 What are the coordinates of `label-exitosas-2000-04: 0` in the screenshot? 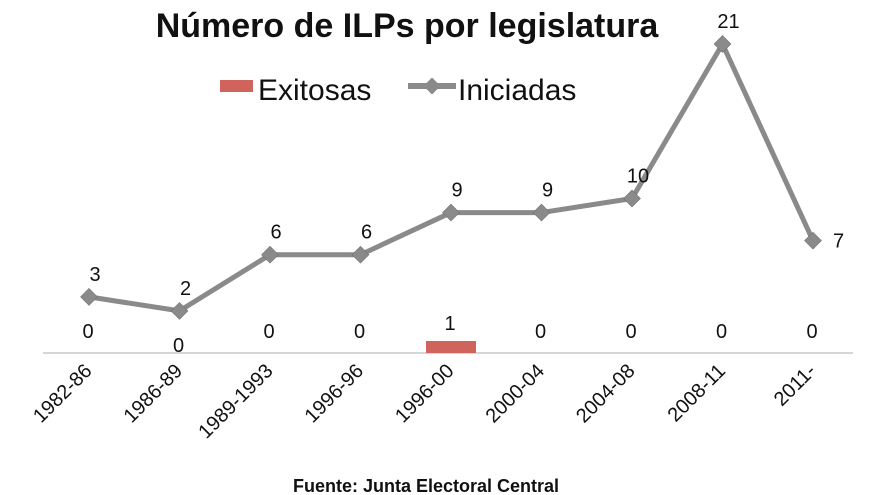 It's located at (540, 332).